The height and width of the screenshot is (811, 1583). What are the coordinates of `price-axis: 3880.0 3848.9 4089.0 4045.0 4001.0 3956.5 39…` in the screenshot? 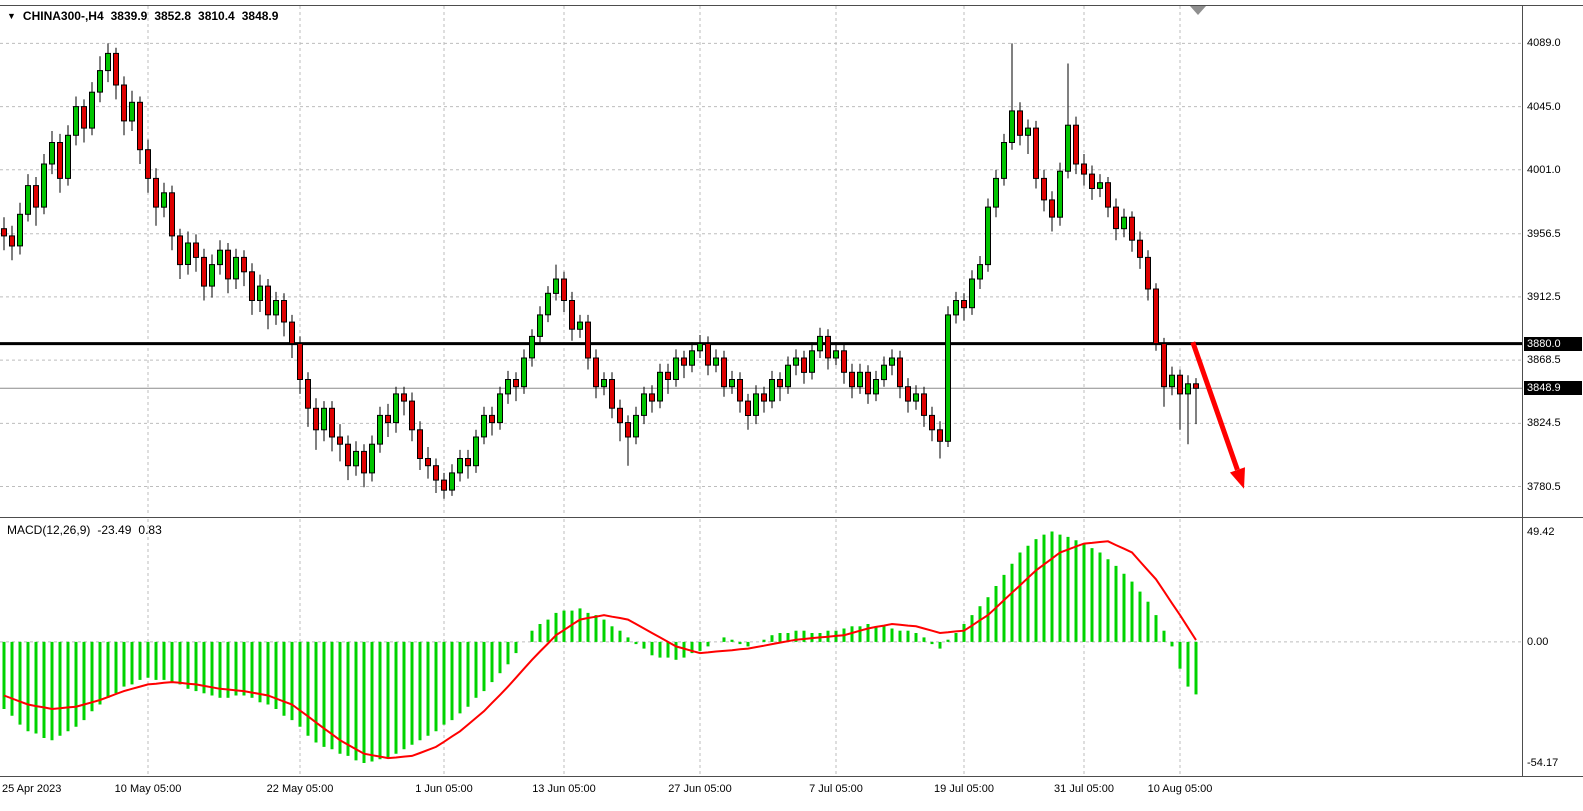 It's located at (1553, 388).